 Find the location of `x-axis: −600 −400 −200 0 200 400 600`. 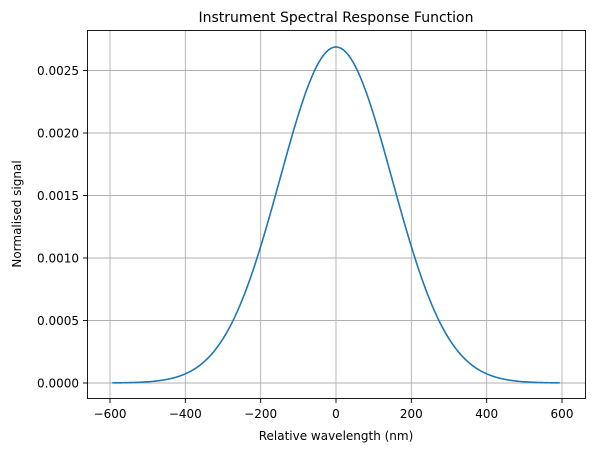

x-axis: −600 −400 −200 0 200 400 600 is located at coordinates (334, 410).